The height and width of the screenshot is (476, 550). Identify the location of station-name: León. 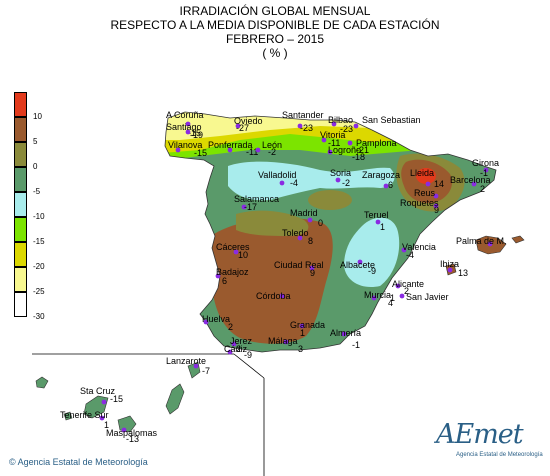
(272, 145).